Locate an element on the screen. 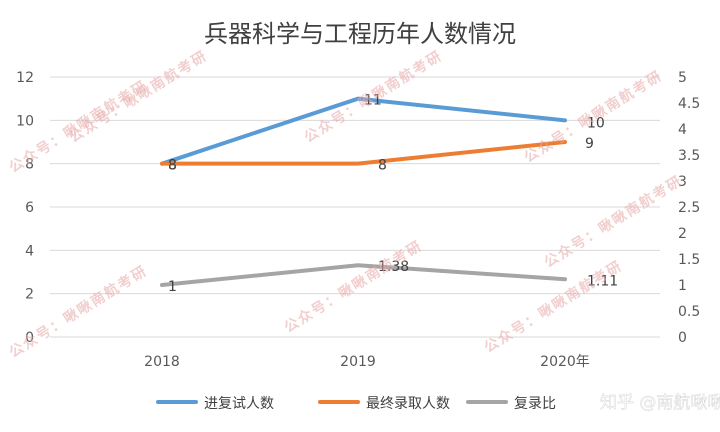 Image resolution: width=720 pixels, height=432 pixels. data-label: 10 is located at coordinates (596, 123).